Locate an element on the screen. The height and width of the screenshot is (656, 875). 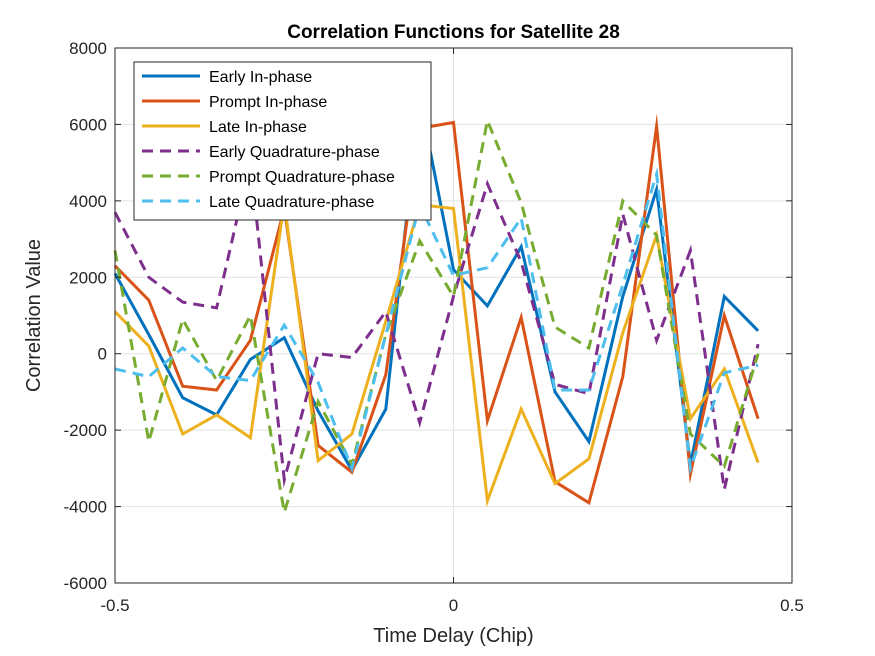
y-tick-label: 0 is located at coordinates (102, 354).